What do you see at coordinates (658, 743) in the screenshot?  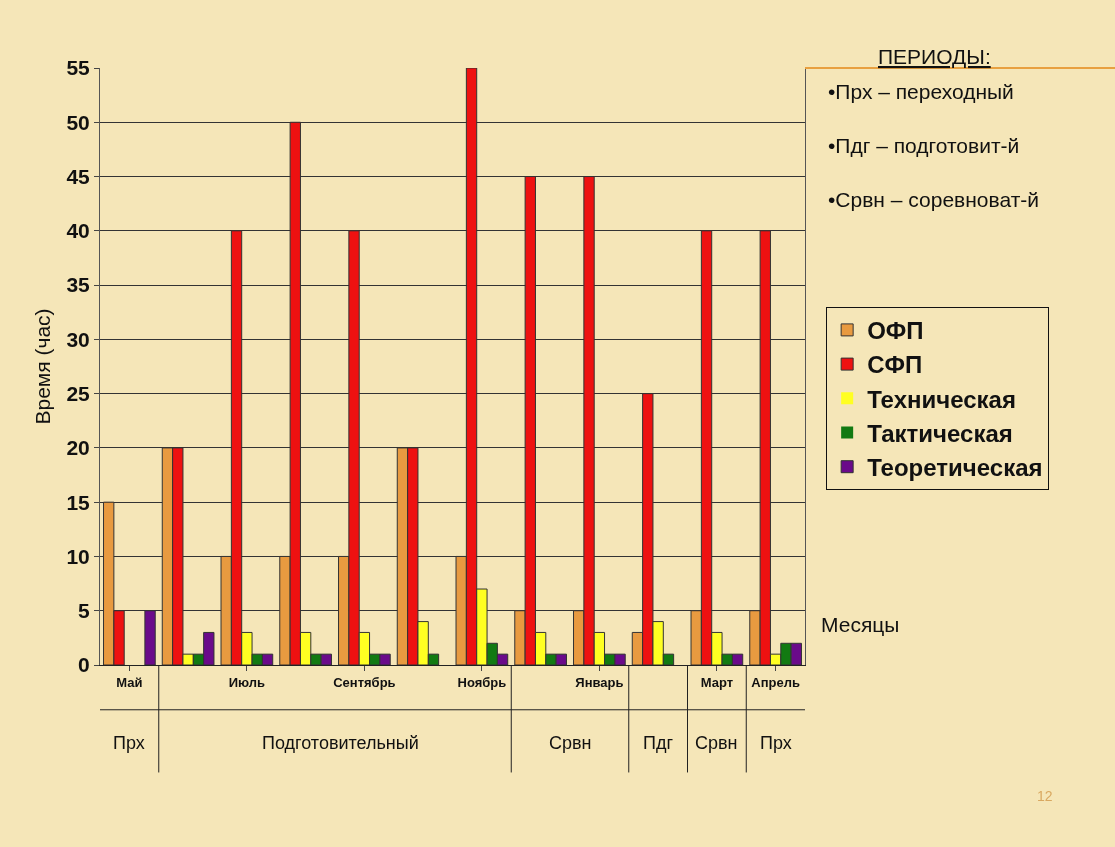 I see `text: Пдг` at bounding box center [658, 743].